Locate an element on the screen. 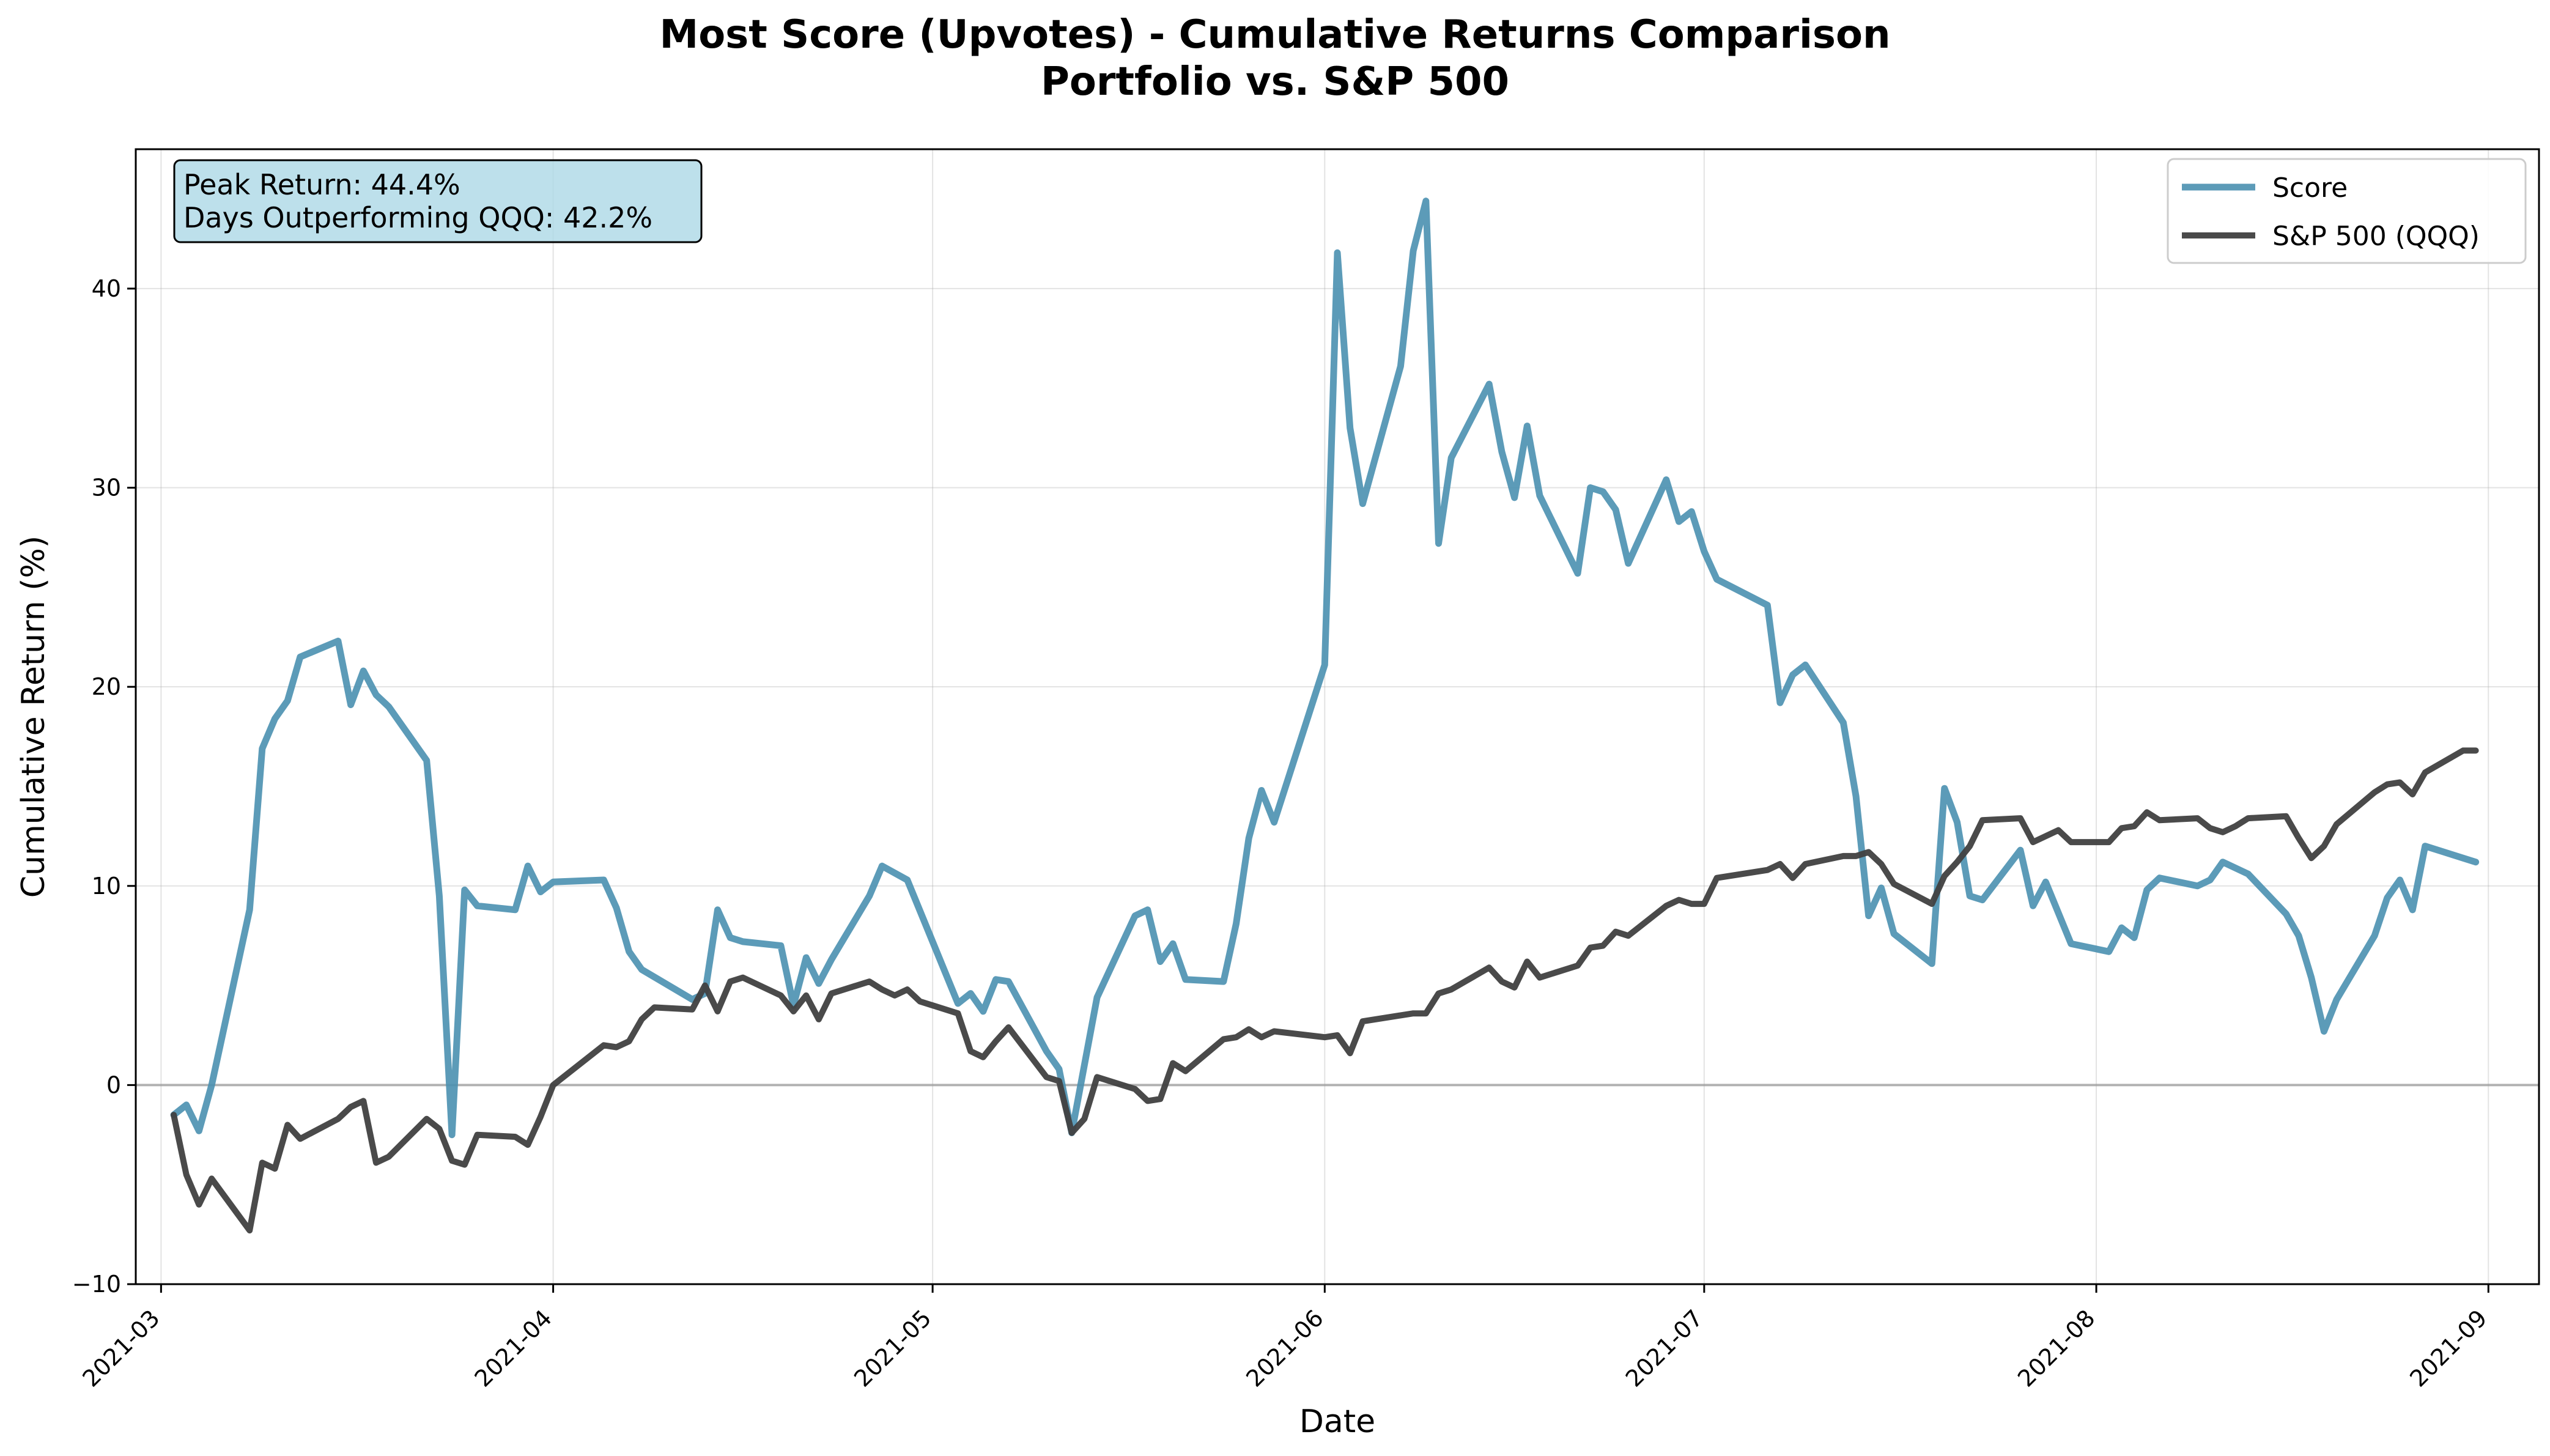 This screenshot has width=2550, height=1456. legend-box is located at coordinates (2347, 211).